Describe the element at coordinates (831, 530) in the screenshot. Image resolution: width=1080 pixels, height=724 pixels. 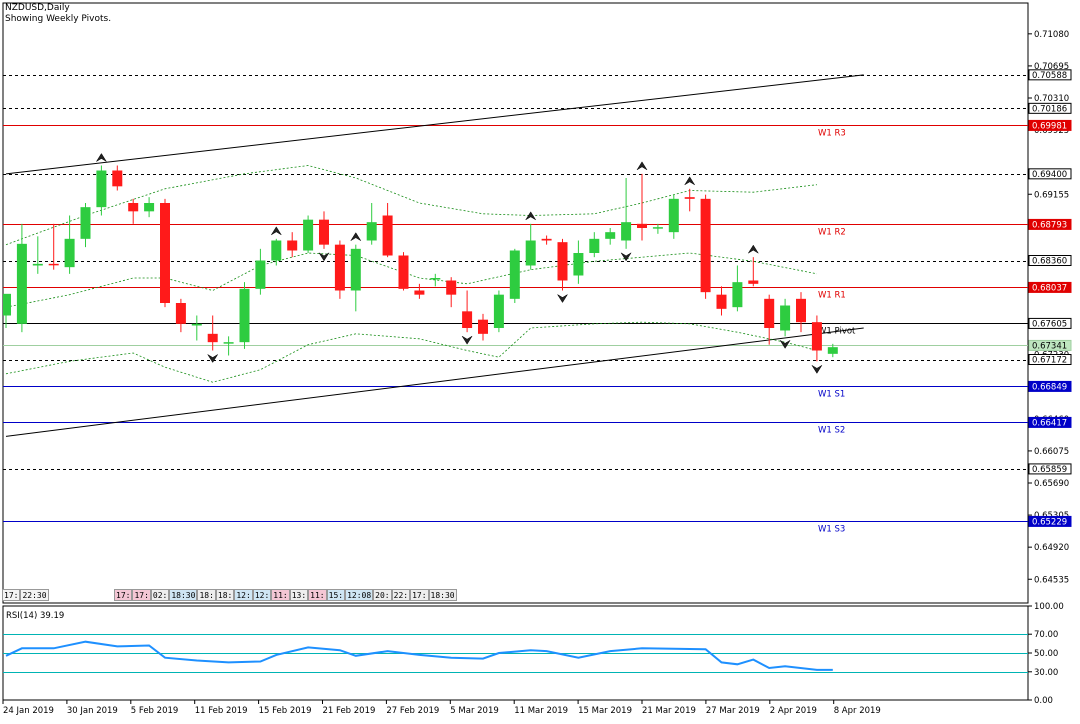
I see `pivot-label: W1 S3` at that location.